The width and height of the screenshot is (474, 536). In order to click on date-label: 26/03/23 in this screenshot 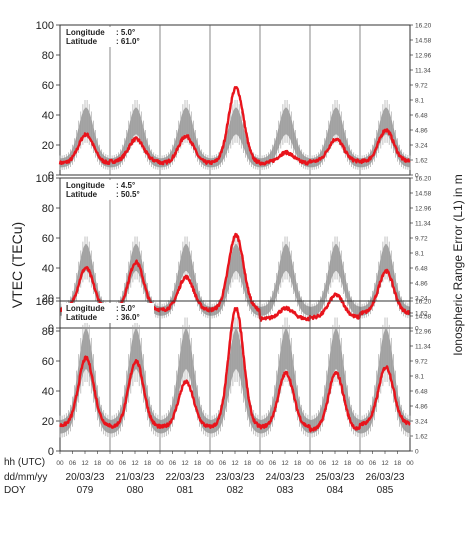, I will do `click(385, 477)`.